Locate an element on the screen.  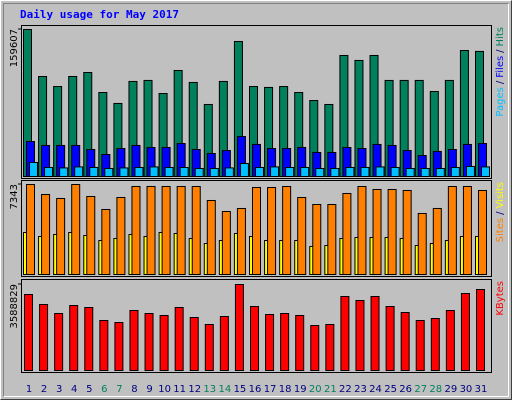
legend-entry: Visits is located at coordinates (500, 195).